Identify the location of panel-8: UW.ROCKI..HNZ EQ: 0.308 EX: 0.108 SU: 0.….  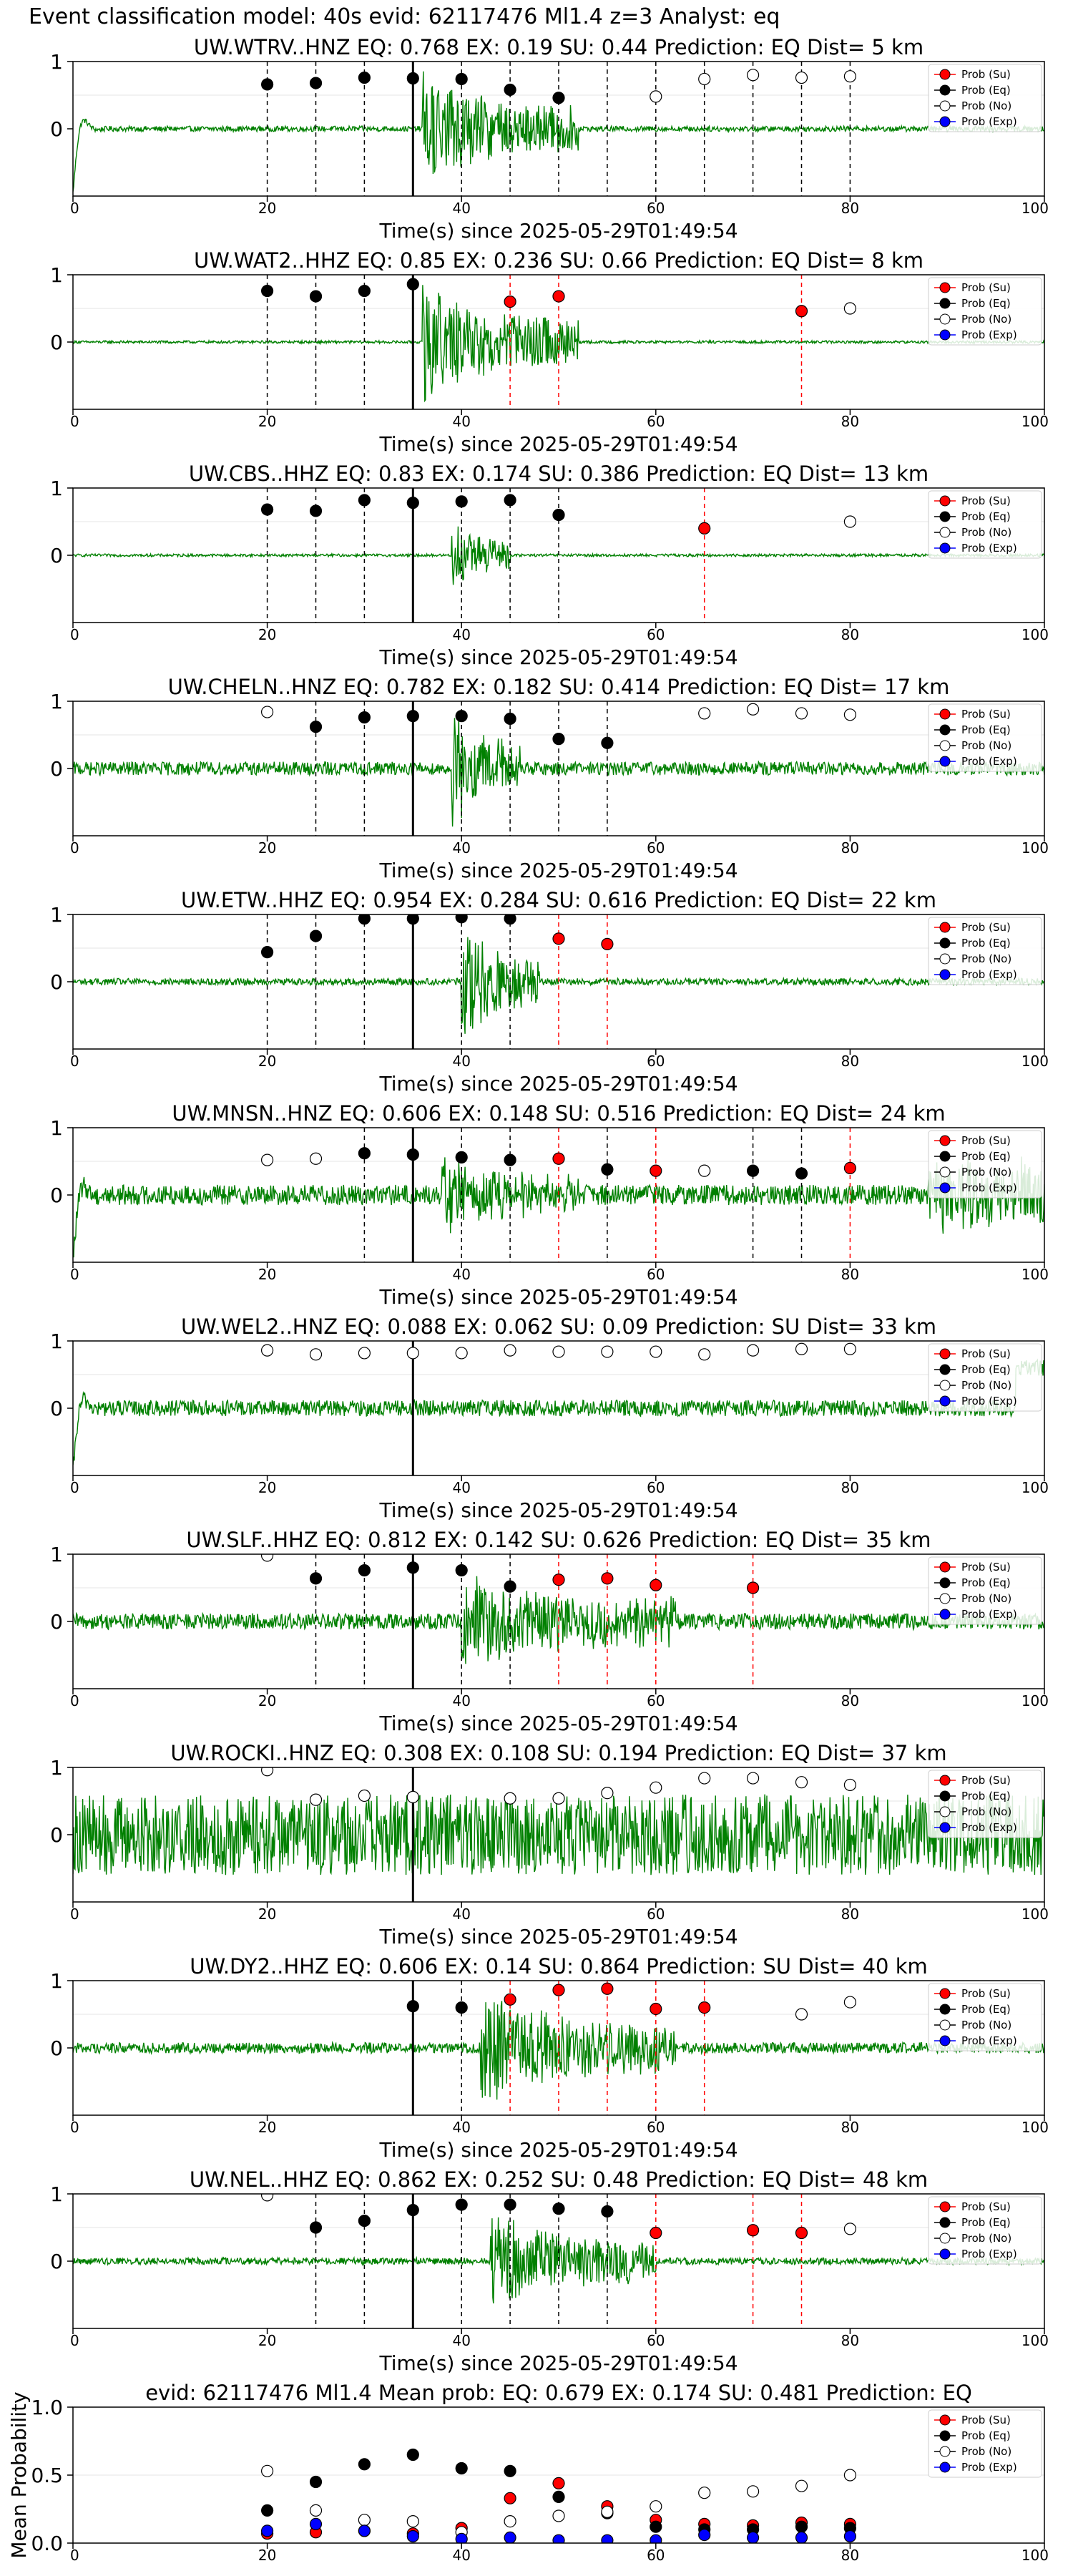
(549, 1844).